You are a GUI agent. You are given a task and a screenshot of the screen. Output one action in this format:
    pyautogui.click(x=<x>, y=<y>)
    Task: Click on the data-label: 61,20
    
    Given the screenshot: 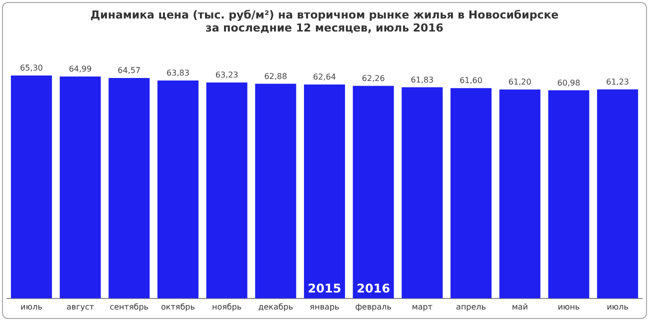 What is the action you would take?
    pyautogui.click(x=520, y=82)
    